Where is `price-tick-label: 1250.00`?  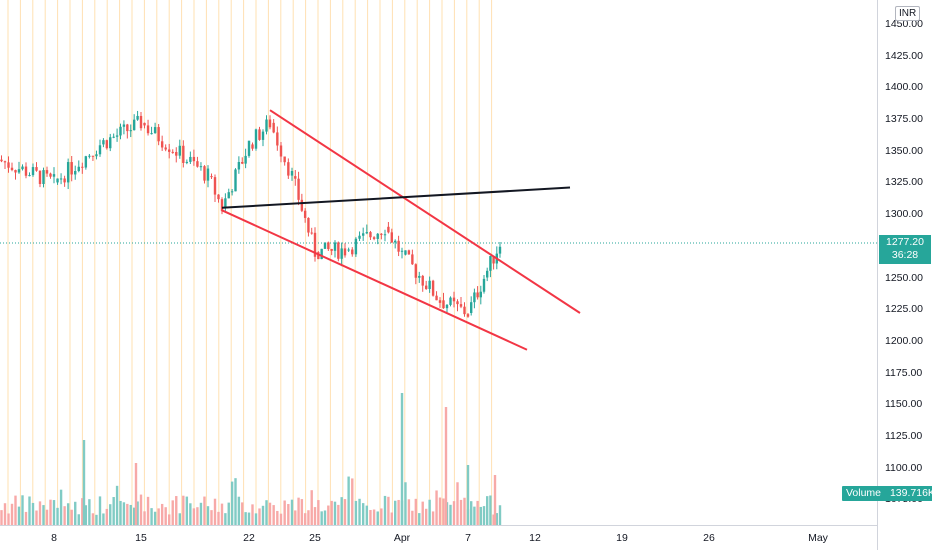
price-tick-label: 1250.00 is located at coordinates (904, 277).